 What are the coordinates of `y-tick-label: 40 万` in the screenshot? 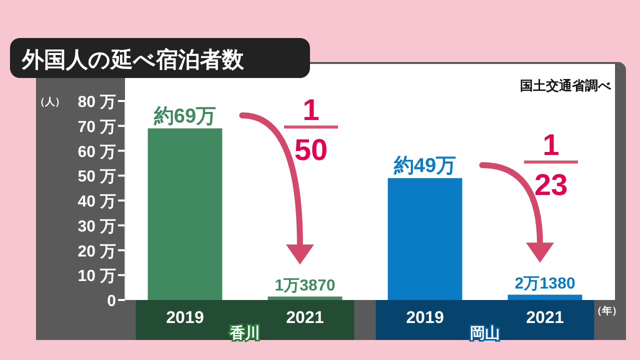 It's located at (97, 202).